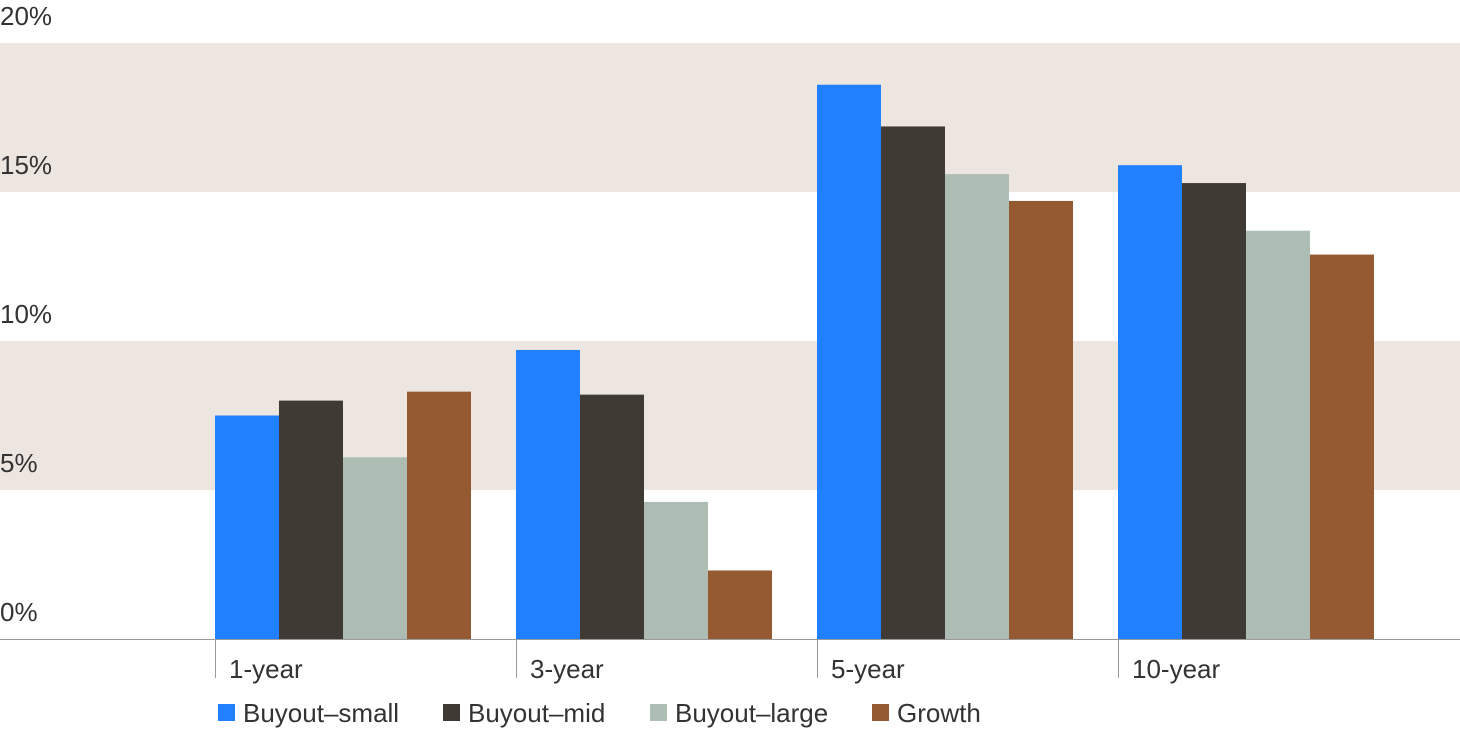  Describe the element at coordinates (26, 165) in the screenshot. I see `y-tick-label: 15%` at that location.